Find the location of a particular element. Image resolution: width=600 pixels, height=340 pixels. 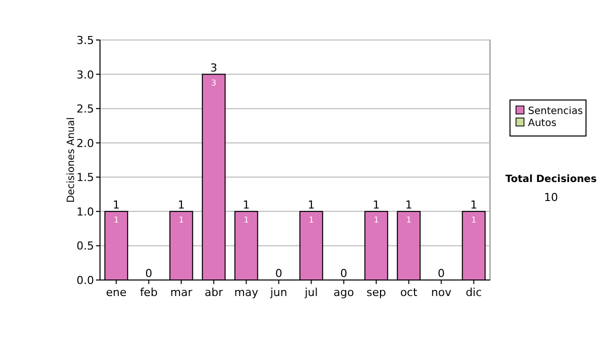

text: Total Decisiones is located at coordinates (551, 179).